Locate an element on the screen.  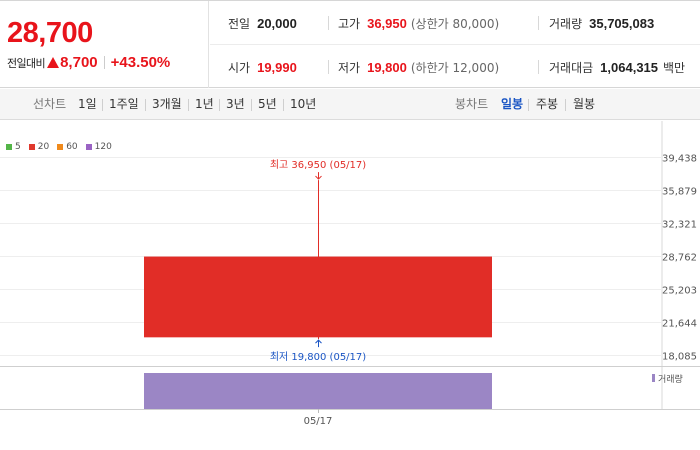
volume-bar is located at coordinates (318, 391).